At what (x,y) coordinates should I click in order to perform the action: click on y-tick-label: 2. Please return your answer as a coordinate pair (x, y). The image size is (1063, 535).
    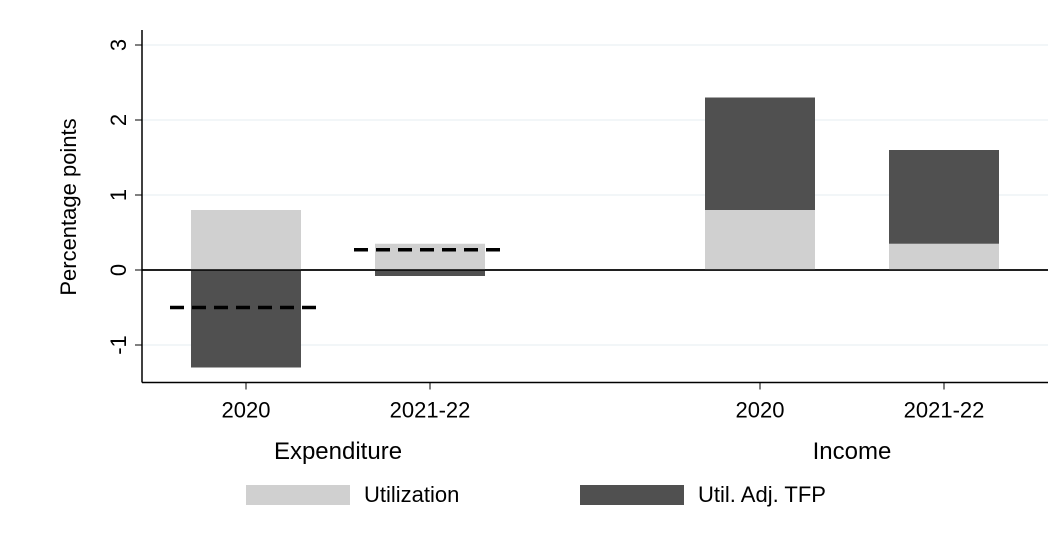
    Looking at the image, I should click on (118, 120).